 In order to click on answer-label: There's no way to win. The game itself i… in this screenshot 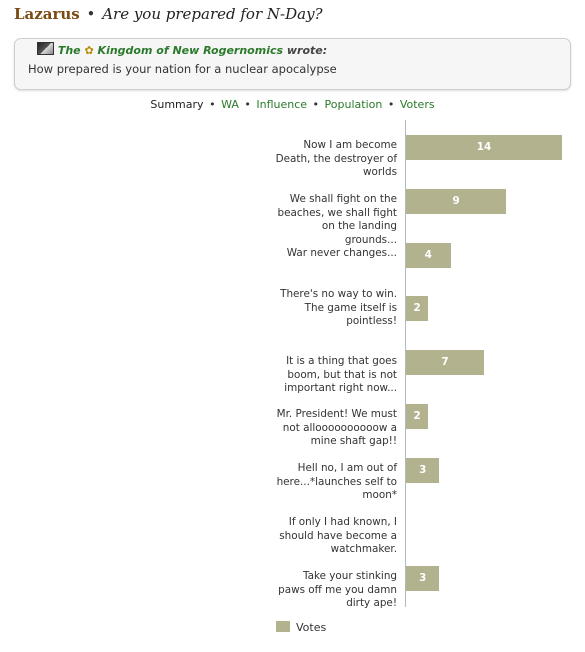, I will do `click(338, 307)`.